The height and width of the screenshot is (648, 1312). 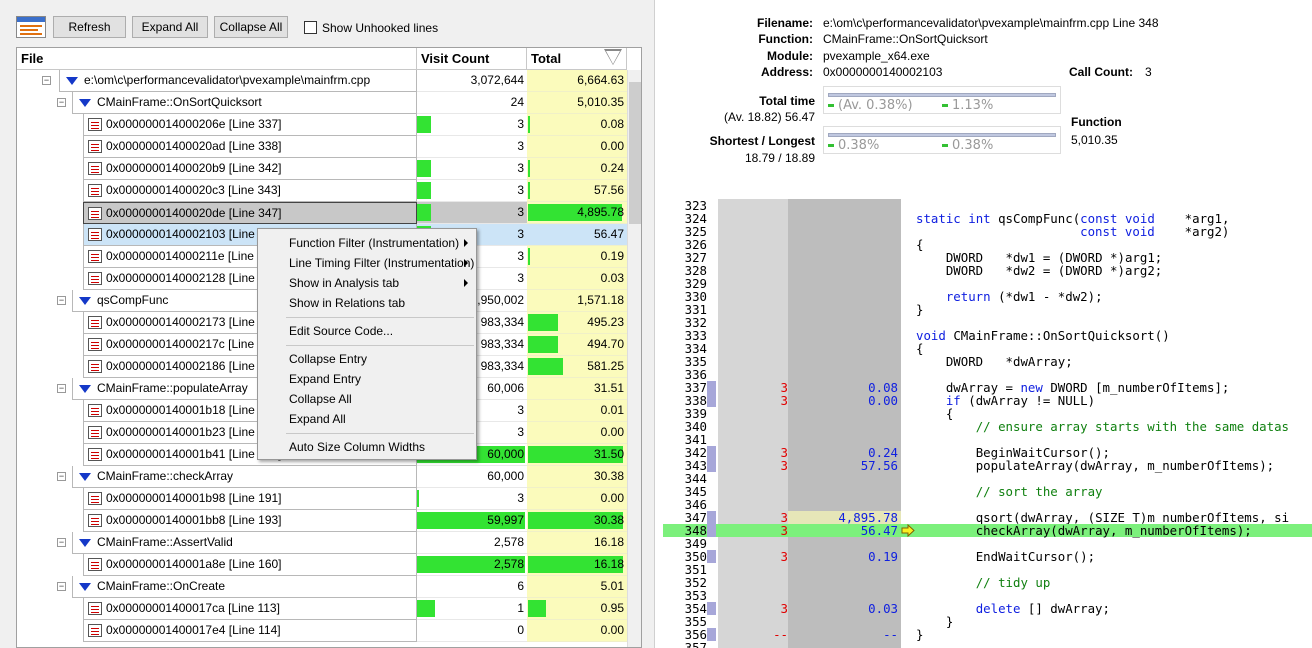 I want to click on context-menu-item: Show in Relations tab, so click(x=367, y=303).